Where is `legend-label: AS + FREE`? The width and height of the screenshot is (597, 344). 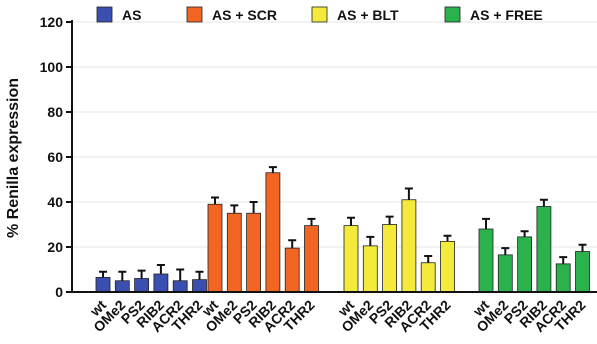 legend-label: AS + FREE is located at coordinates (506, 15).